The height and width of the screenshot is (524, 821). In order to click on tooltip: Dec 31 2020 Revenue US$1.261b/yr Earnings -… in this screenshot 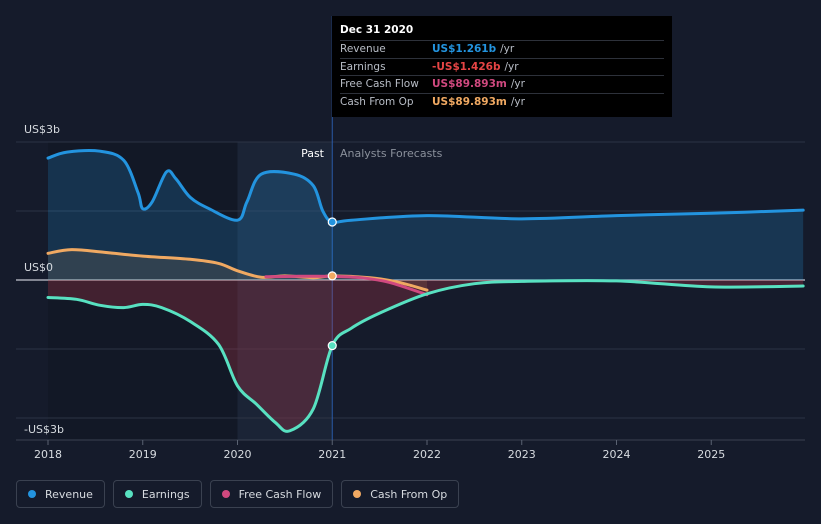, I will do `click(502, 66)`.